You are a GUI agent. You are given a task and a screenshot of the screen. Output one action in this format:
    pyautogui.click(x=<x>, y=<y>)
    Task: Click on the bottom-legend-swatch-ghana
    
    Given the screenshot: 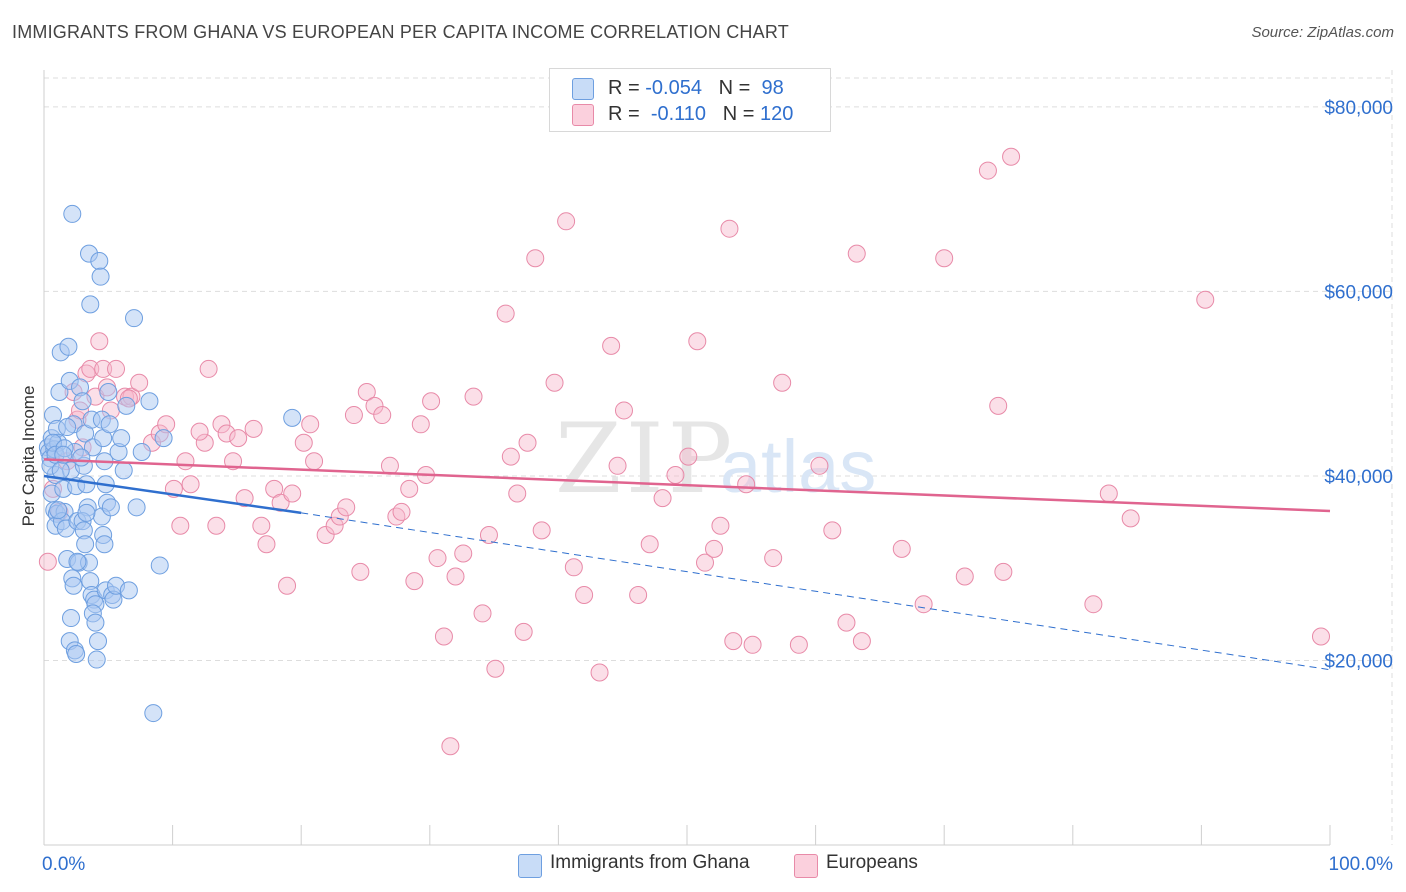 What is the action you would take?
    pyautogui.click(x=530, y=866)
    